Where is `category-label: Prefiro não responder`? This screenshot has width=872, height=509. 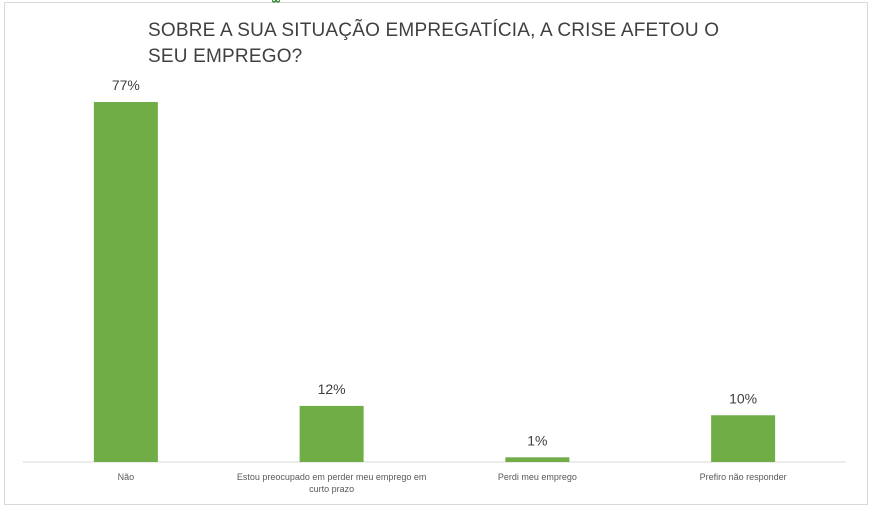 category-label: Prefiro não responder is located at coordinates (743, 477).